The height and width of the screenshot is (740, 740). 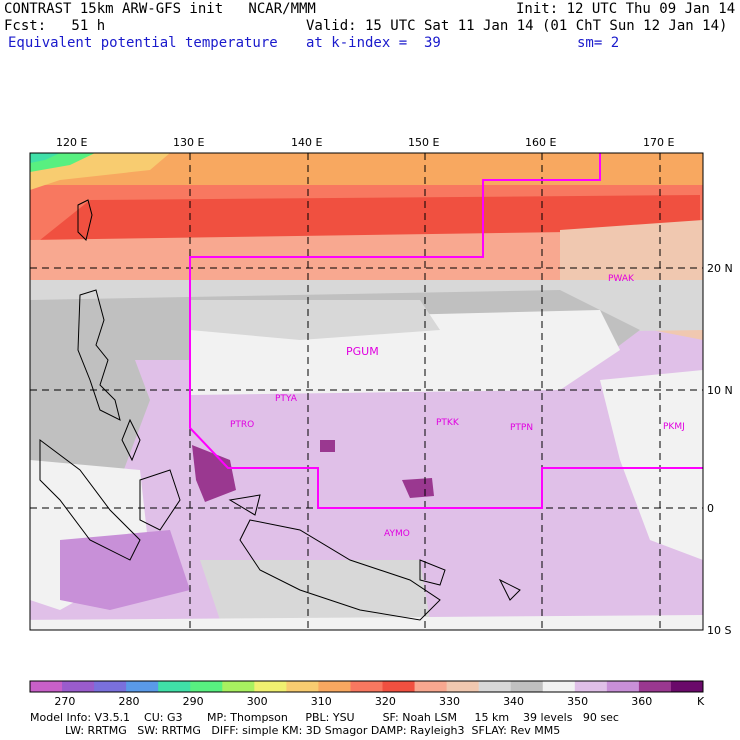 What do you see at coordinates (193, 701) in the screenshot?
I see `colorbar-label: 290` at bounding box center [193, 701].